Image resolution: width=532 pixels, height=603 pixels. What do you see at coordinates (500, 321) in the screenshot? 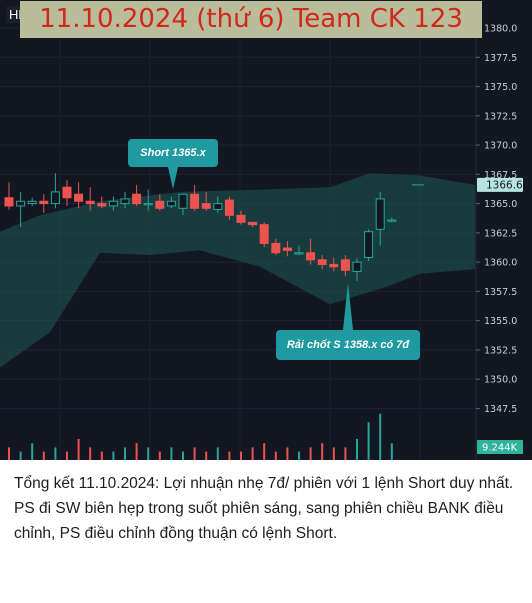
I see `price-tick-label: 1355.0` at bounding box center [500, 321].